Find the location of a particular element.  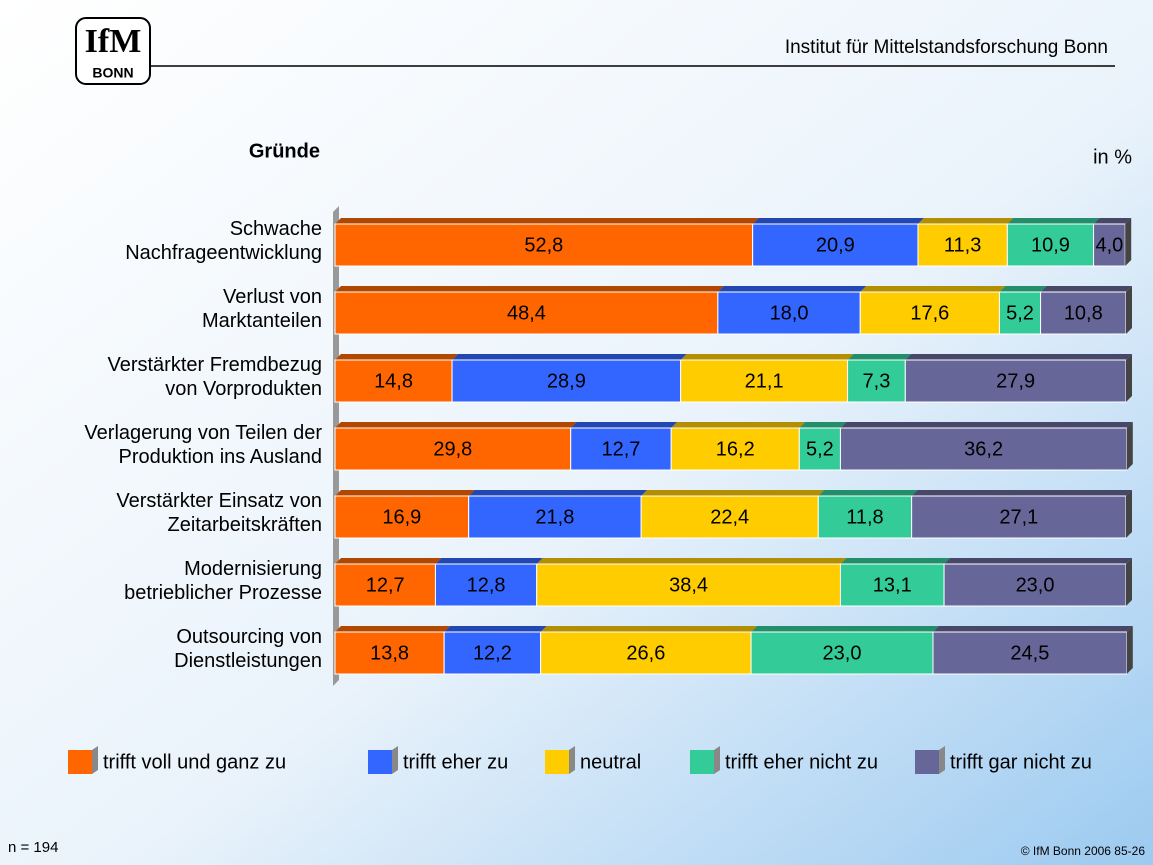

value-label: 21,1 is located at coordinates (764, 381).